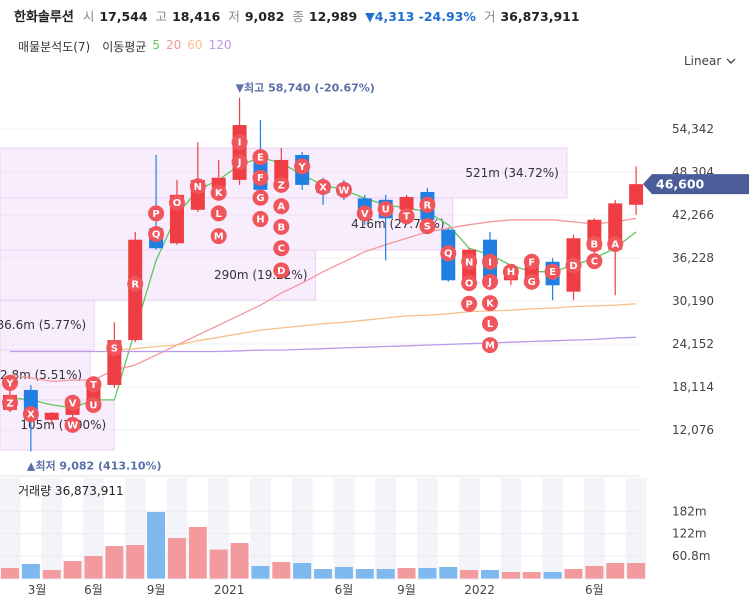 The image size is (749, 612). What do you see at coordinates (54, 47) in the screenshot?
I see `supply-toggle: 매물분석도(7)` at bounding box center [54, 47].